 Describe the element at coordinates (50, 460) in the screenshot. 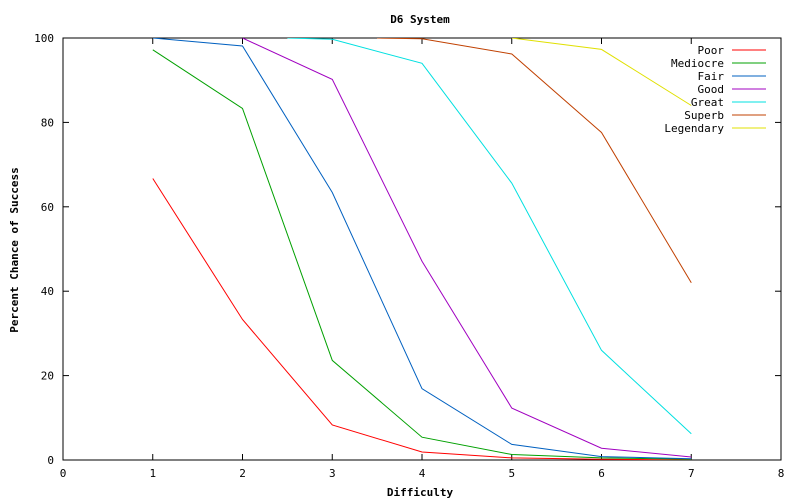

I see `y-tick-label: 0` at that location.